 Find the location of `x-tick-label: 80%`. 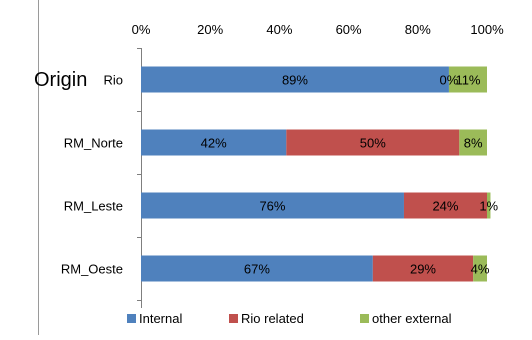

x-tick-label: 80% is located at coordinates (418, 29).